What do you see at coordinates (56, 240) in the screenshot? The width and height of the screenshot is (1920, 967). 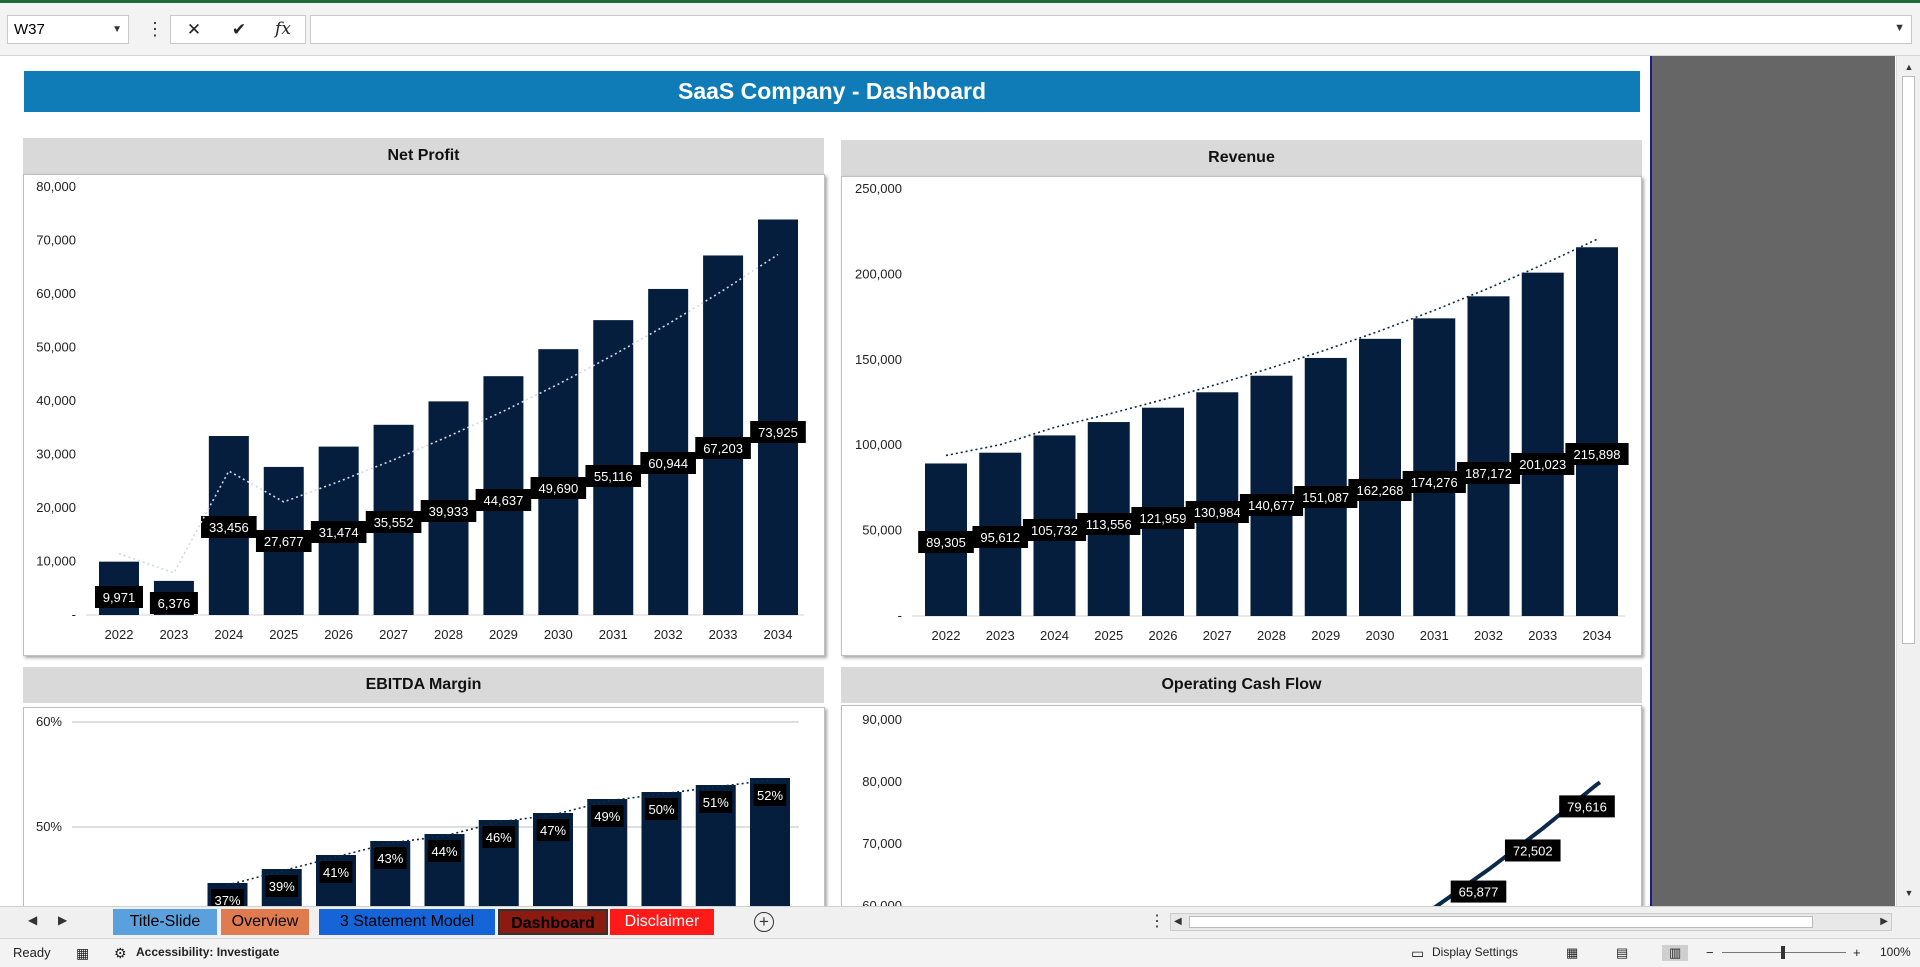 I see `y-tick-label: 70,000` at bounding box center [56, 240].